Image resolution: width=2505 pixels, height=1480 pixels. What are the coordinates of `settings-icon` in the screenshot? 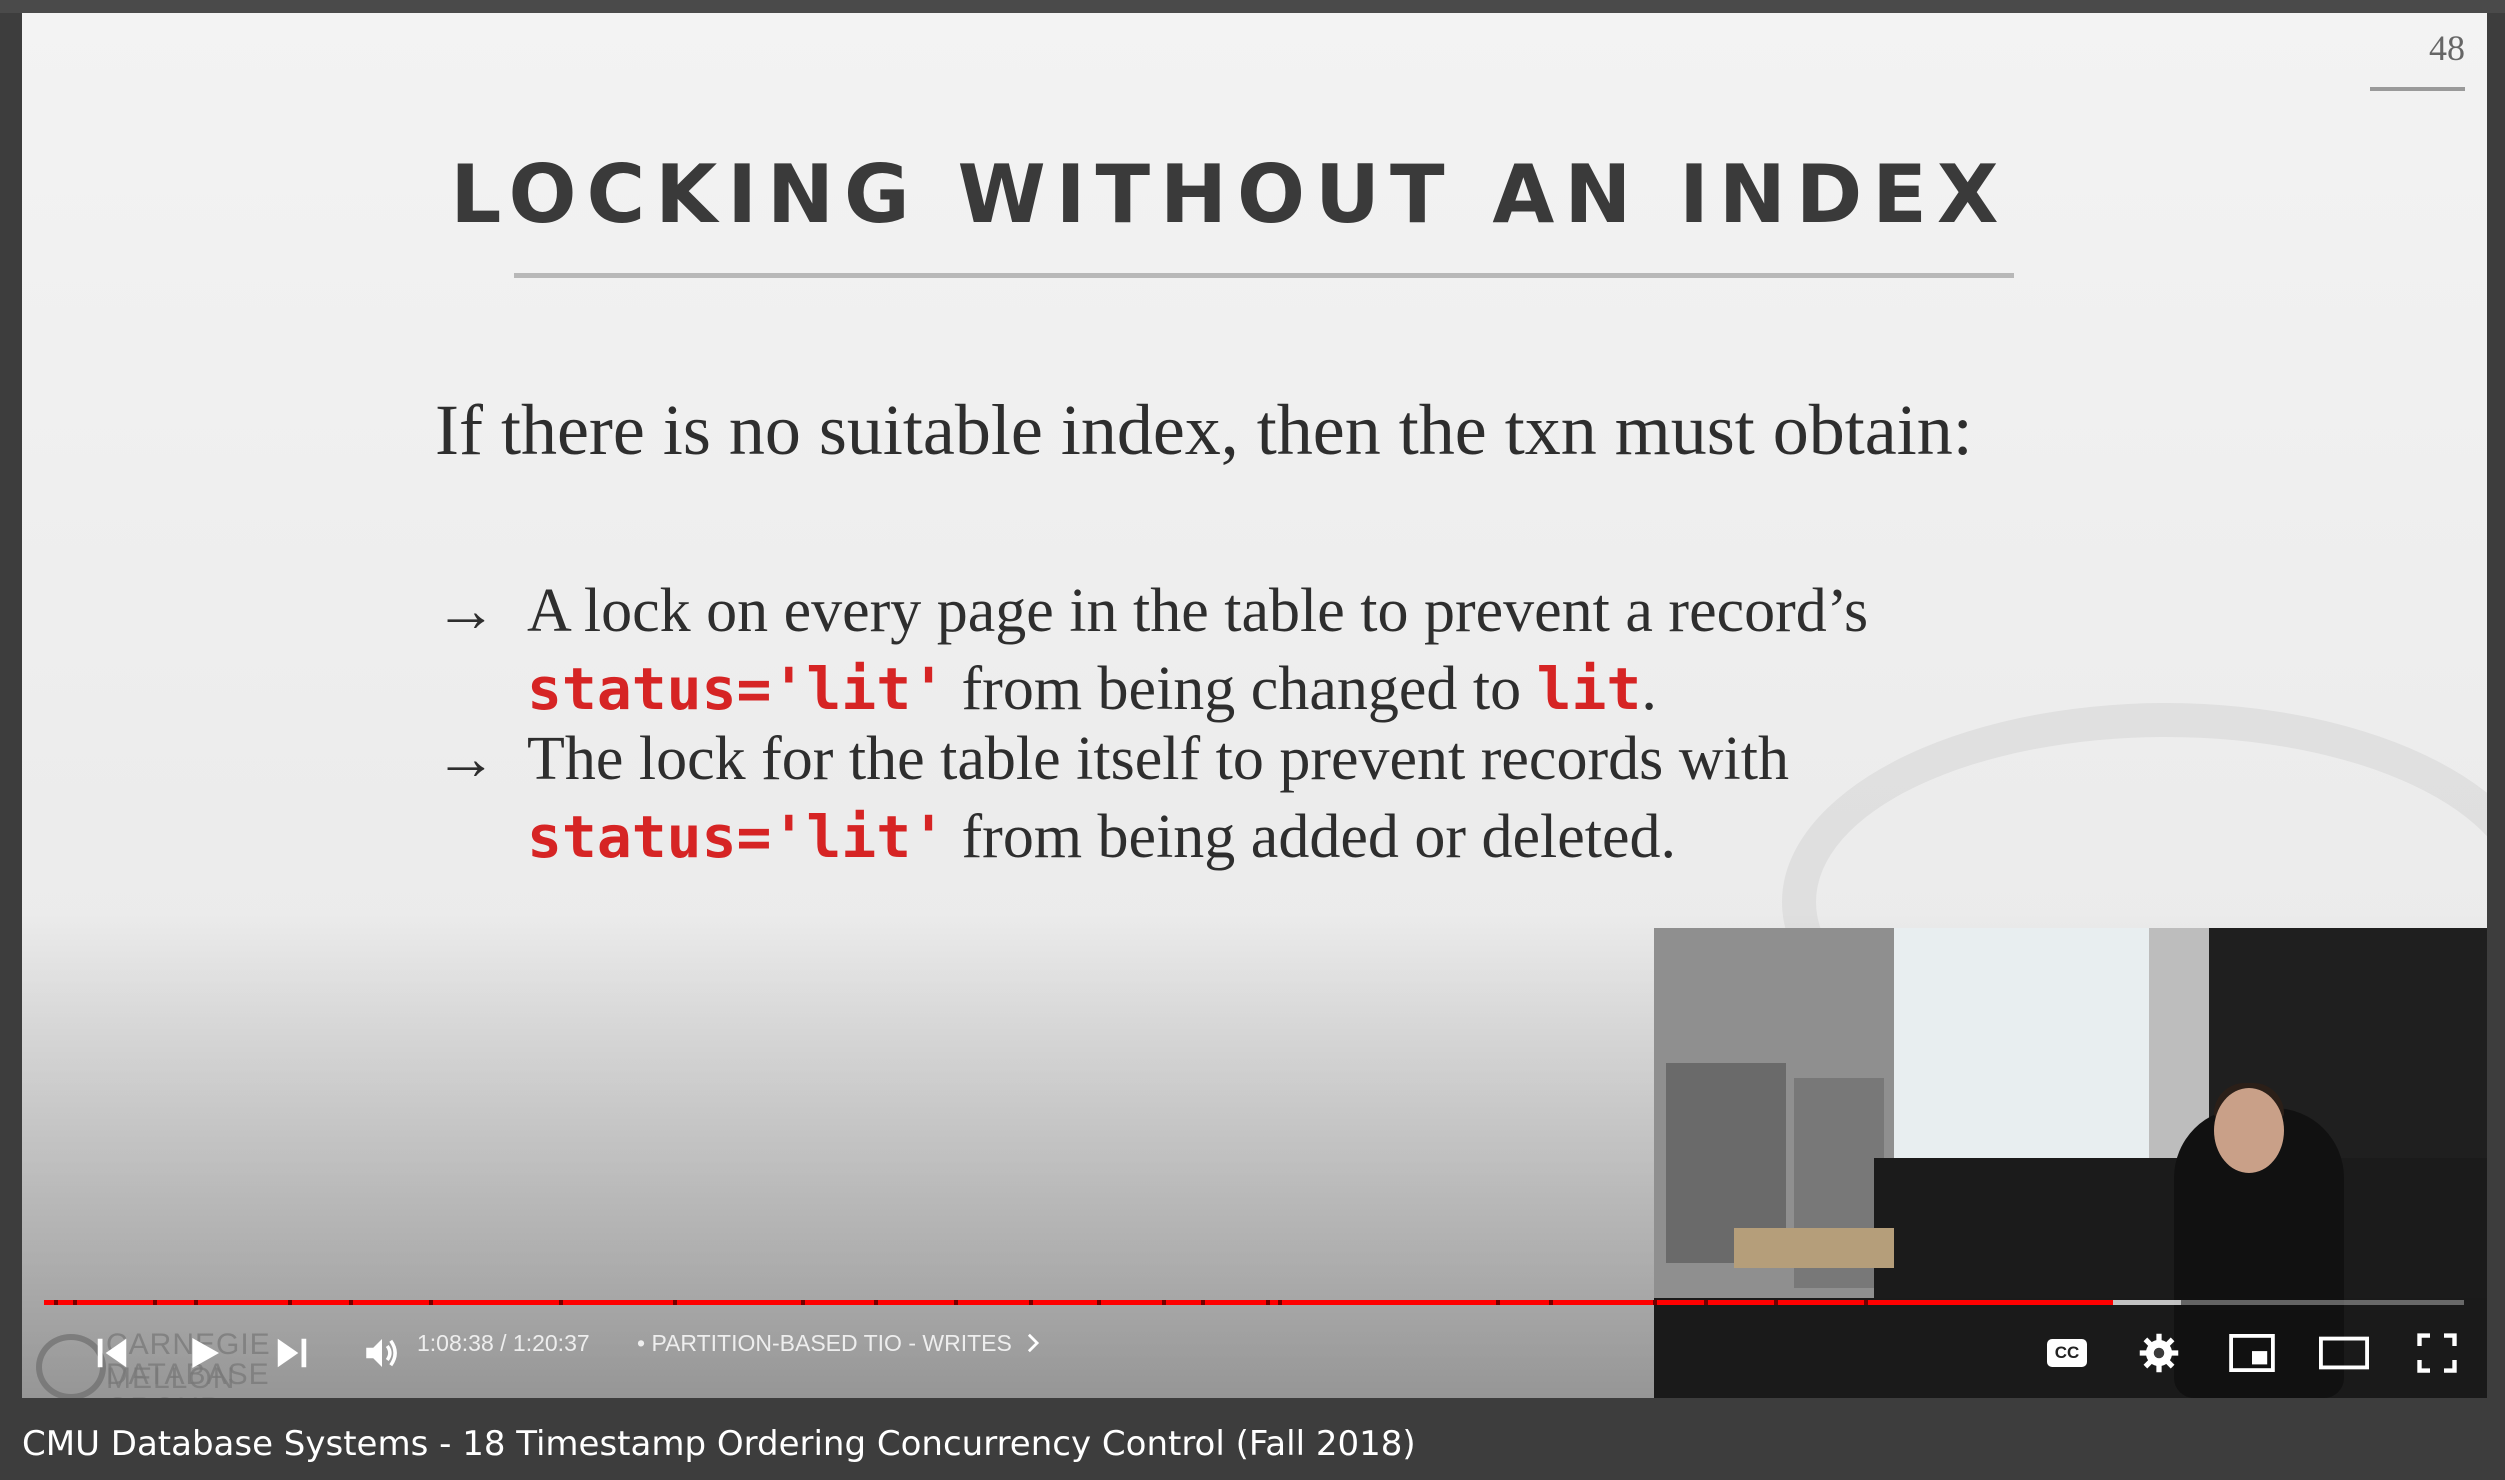 It's located at (2159, 1353).